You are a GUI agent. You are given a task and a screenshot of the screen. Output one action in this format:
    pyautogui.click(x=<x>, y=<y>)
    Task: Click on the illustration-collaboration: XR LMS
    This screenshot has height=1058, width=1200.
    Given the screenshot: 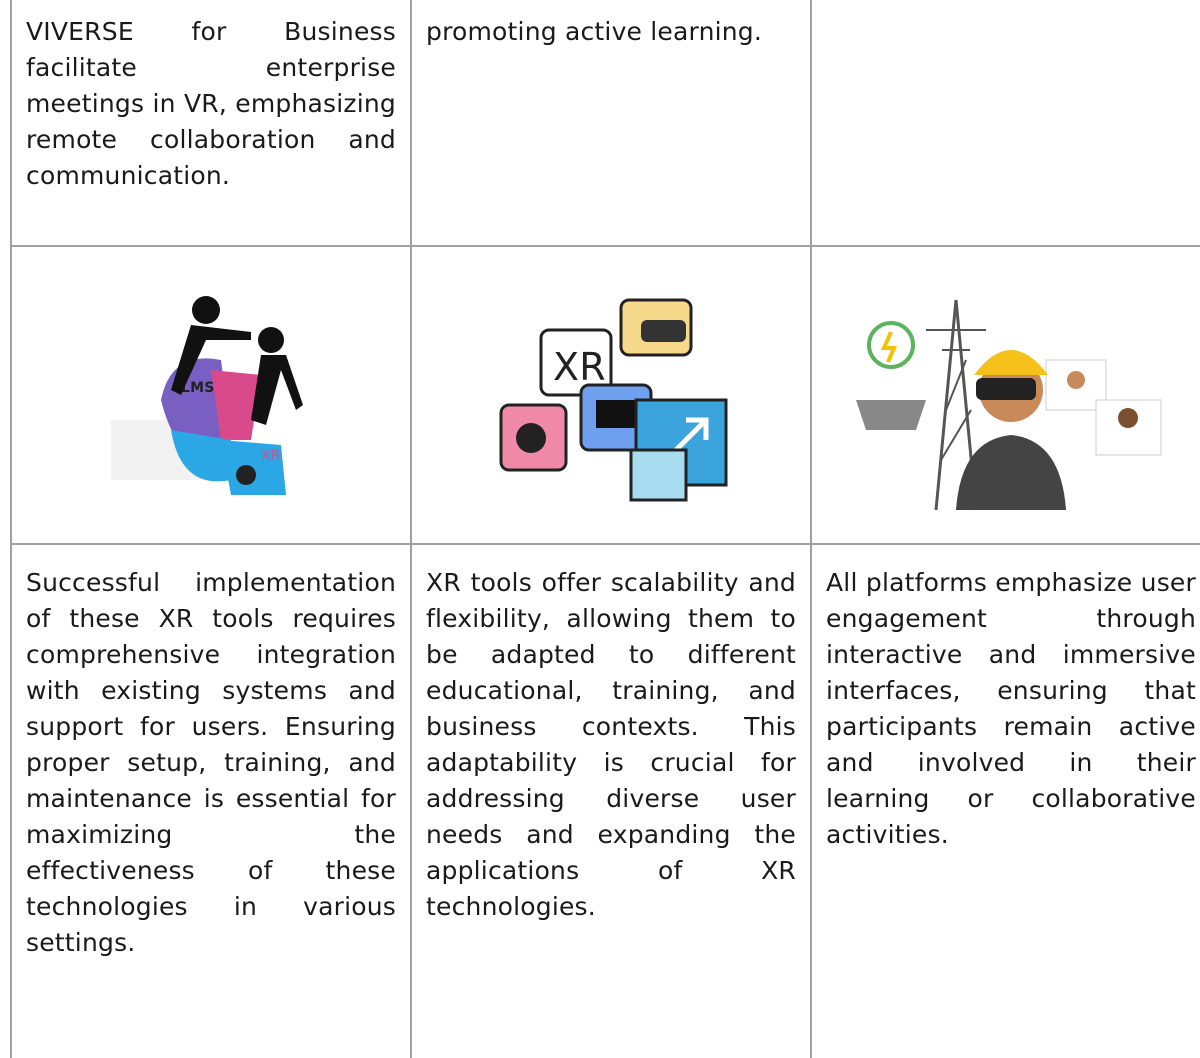 What is the action you would take?
    pyautogui.click(x=207, y=395)
    